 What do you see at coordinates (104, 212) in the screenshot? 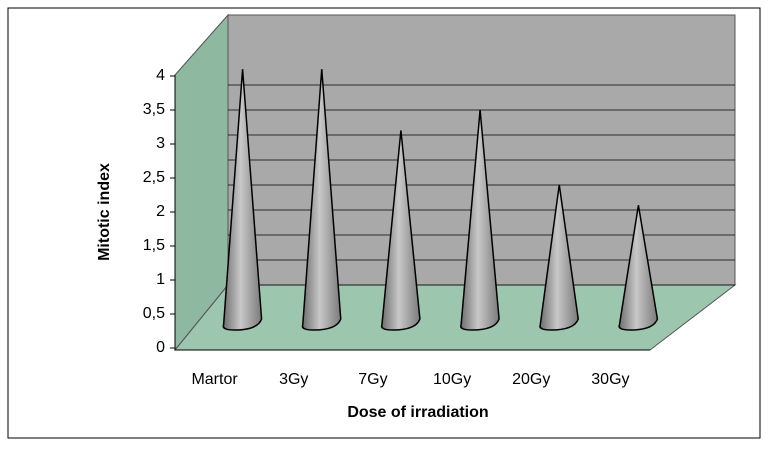
I see `y-axis-title: Mitotic index` at bounding box center [104, 212].